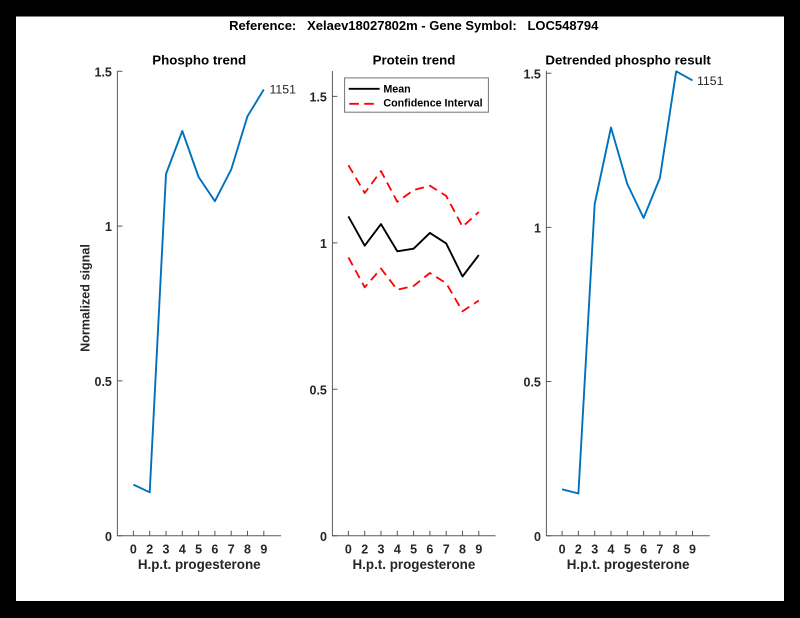 The width and height of the screenshot is (800, 618). I want to click on svg-text: Protein trend, so click(414, 59).